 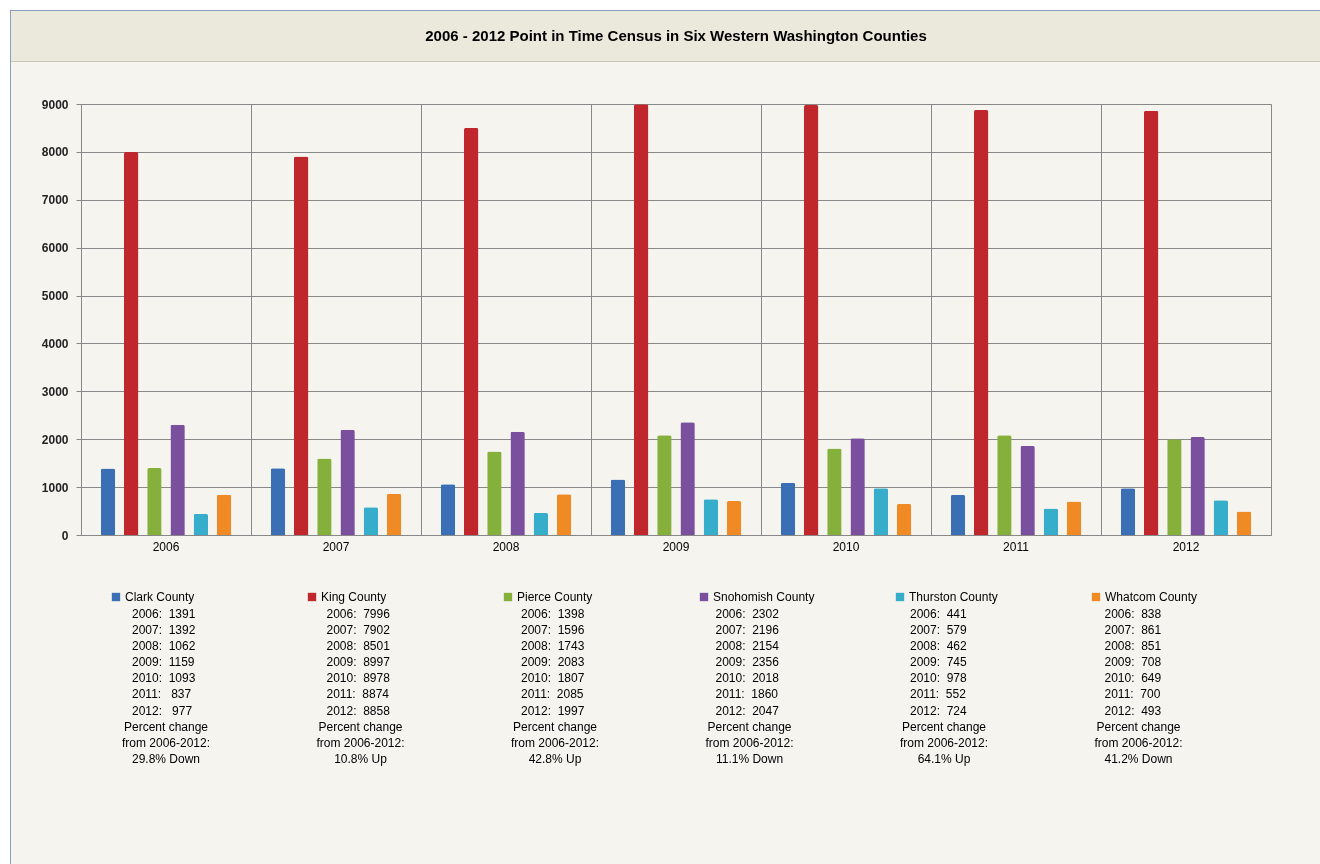 I want to click on text: Percent change from 2006-2012: 41.2% Down, so click(x=1138, y=742).